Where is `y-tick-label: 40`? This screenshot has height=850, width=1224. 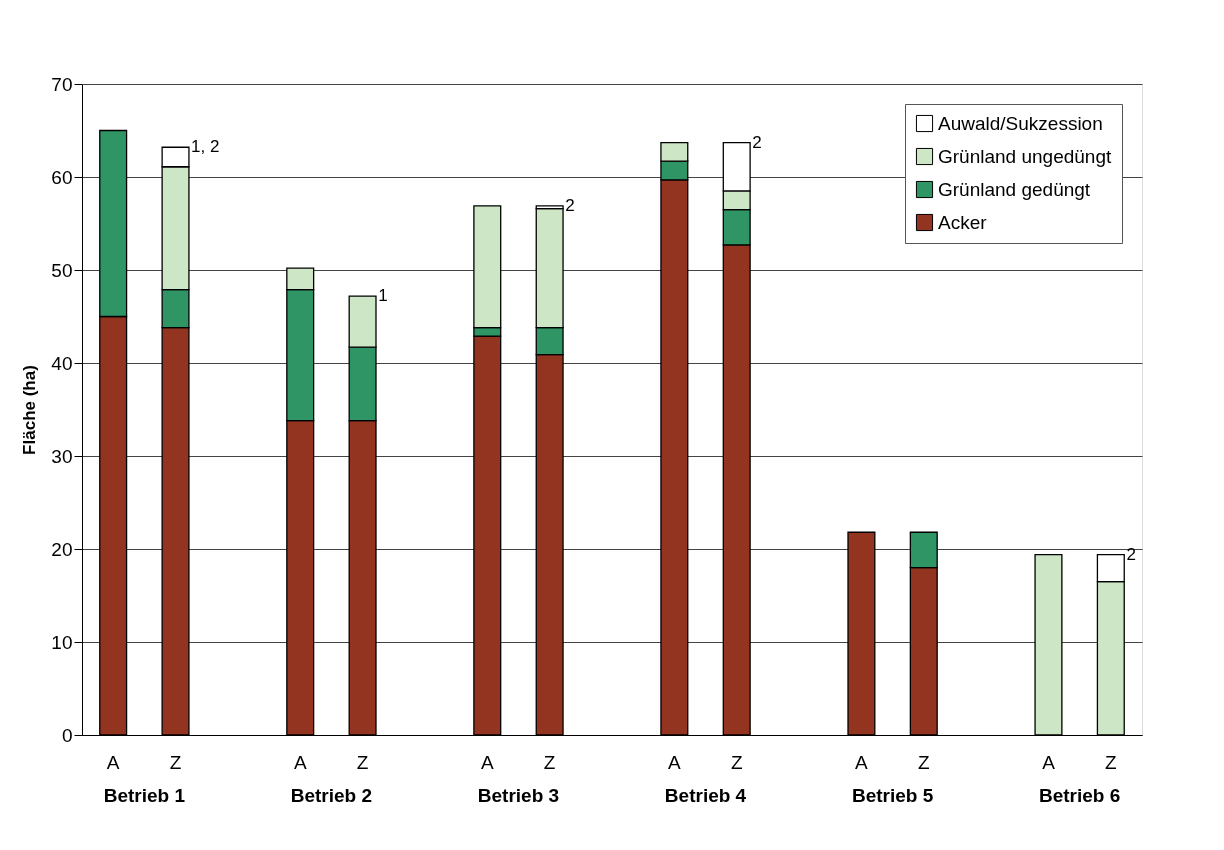 y-tick-label: 40 is located at coordinates (62, 363).